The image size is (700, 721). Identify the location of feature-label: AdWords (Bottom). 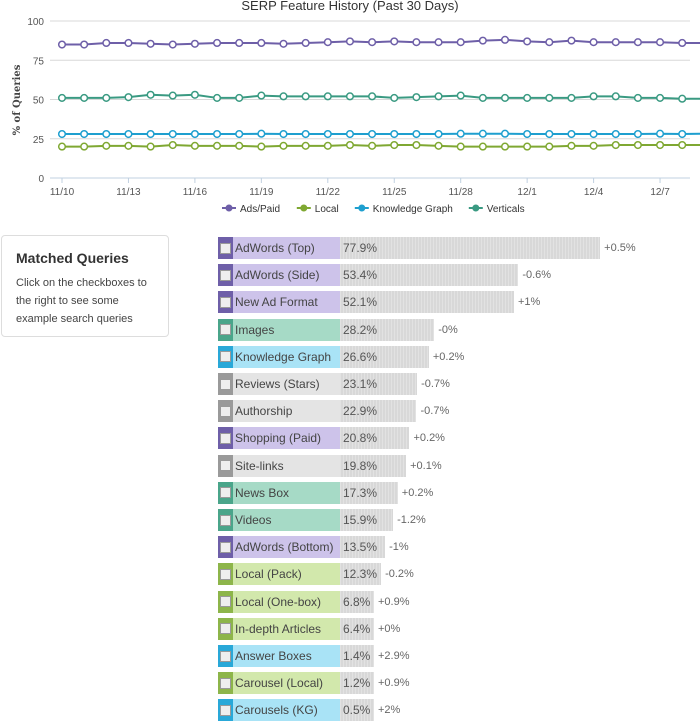
(286, 547).